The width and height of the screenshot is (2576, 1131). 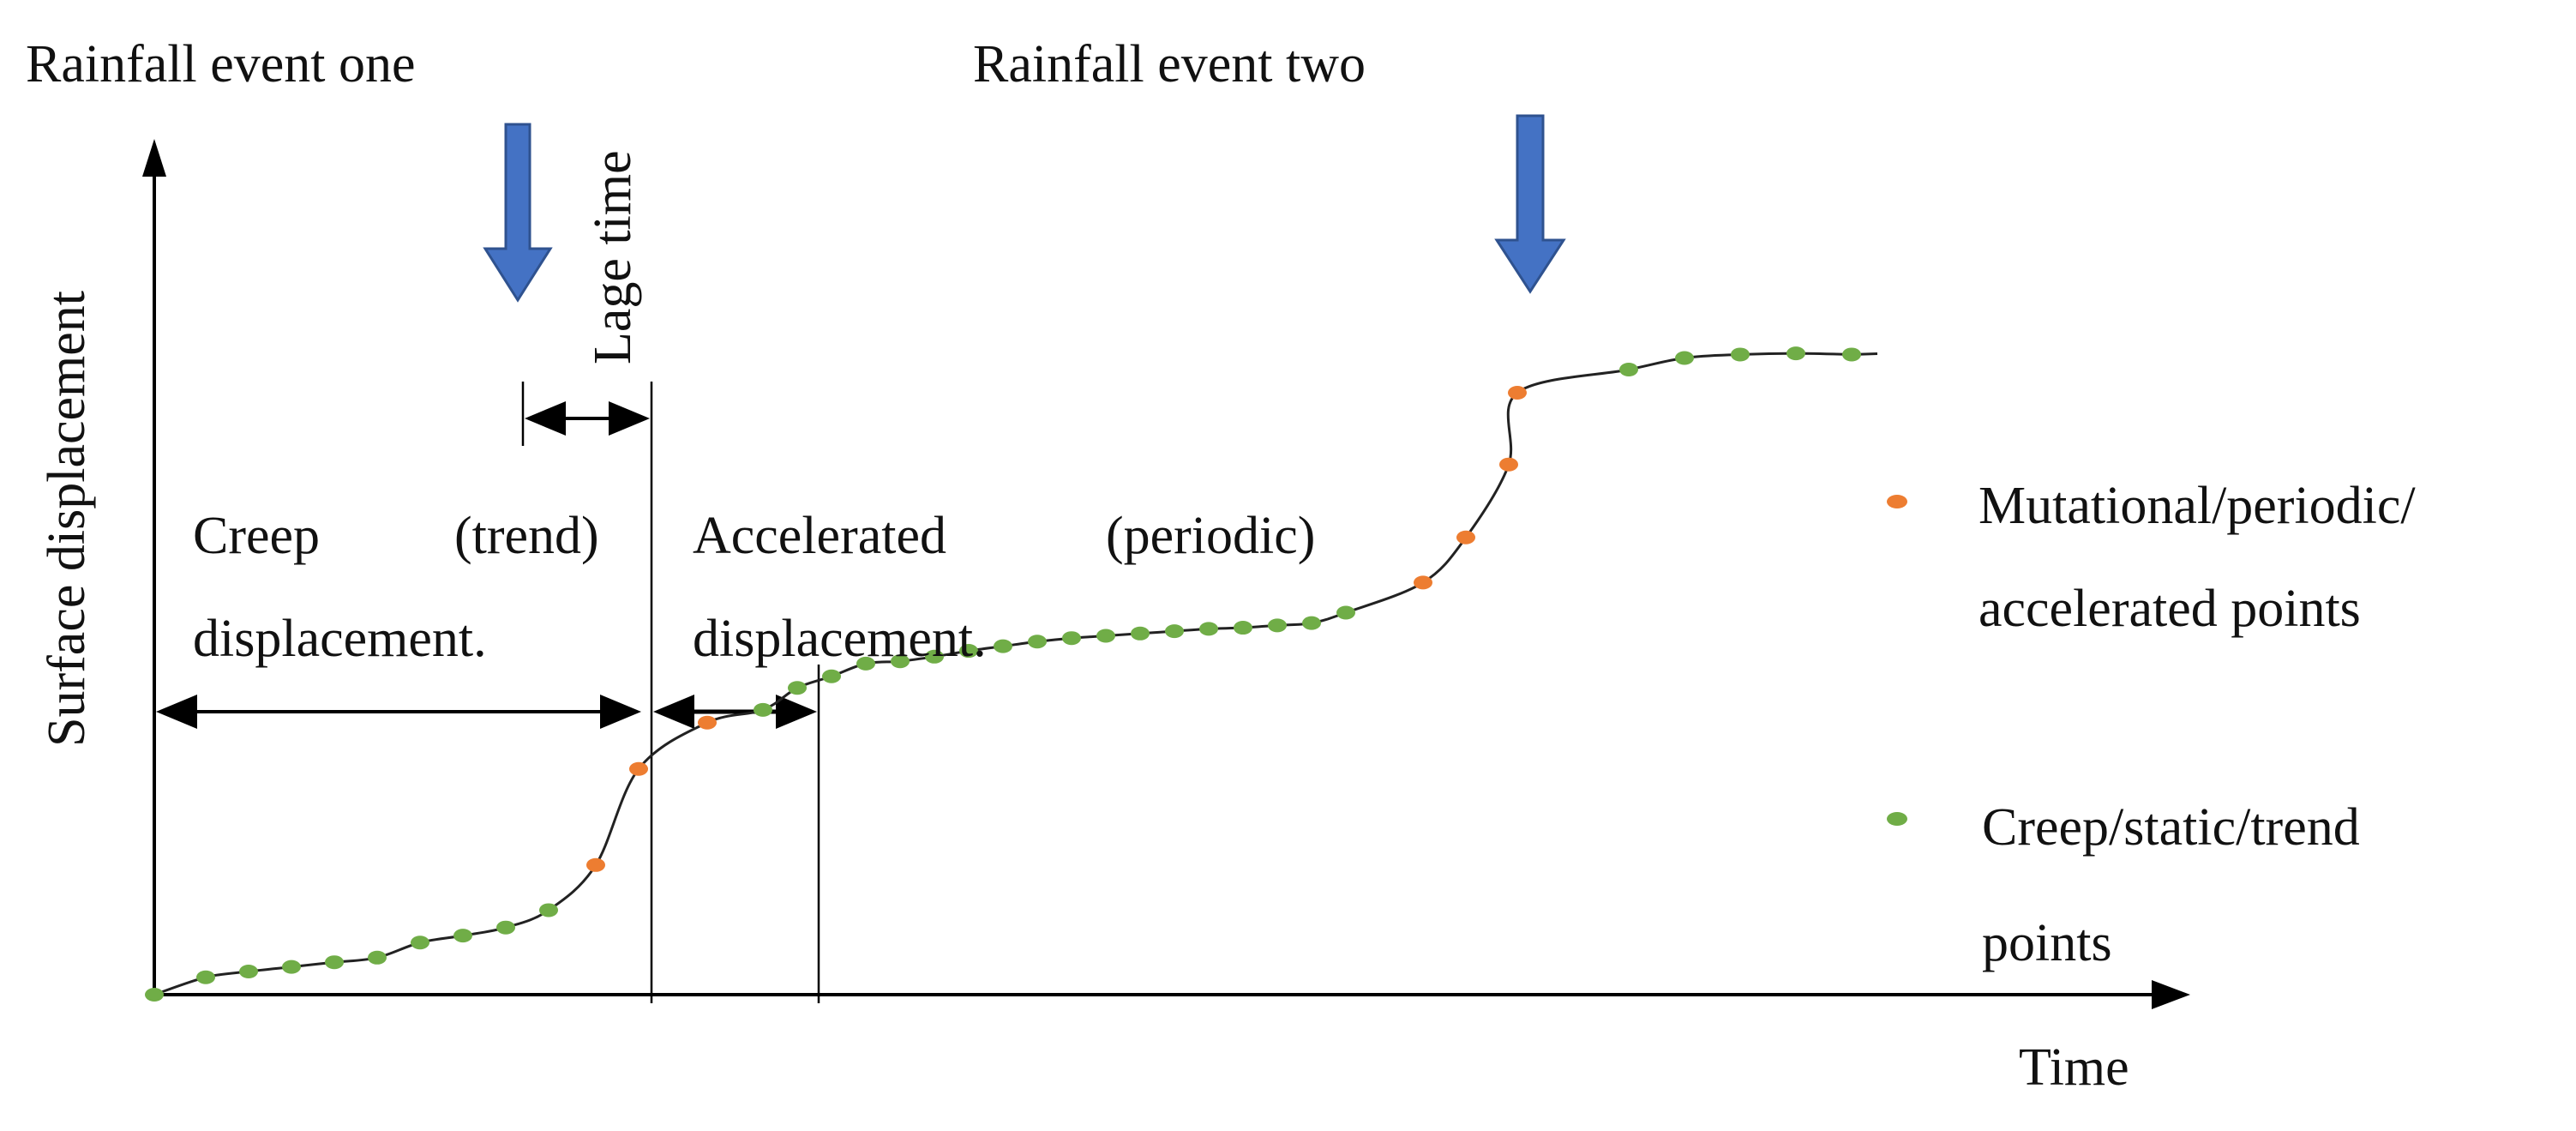 I want to click on y-axis-label: Surface displacement, so click(x=67, y=519).